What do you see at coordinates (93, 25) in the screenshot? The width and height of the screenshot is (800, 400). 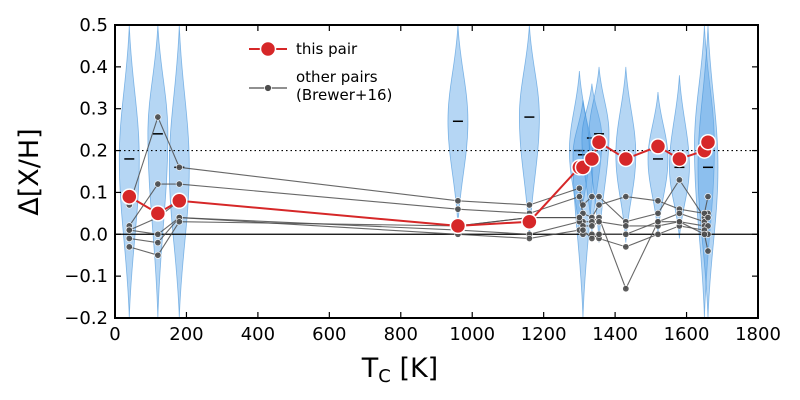 I see `y-tick-label: 0.5` at bounding box center [93, 25].